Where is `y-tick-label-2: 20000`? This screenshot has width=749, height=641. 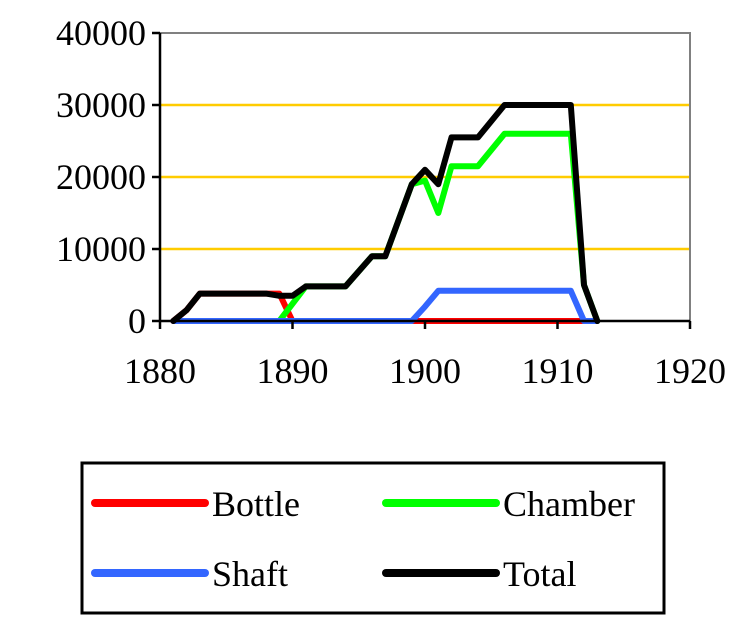 y-tick-label-2: 20000 is located at coordinates (101, 177).